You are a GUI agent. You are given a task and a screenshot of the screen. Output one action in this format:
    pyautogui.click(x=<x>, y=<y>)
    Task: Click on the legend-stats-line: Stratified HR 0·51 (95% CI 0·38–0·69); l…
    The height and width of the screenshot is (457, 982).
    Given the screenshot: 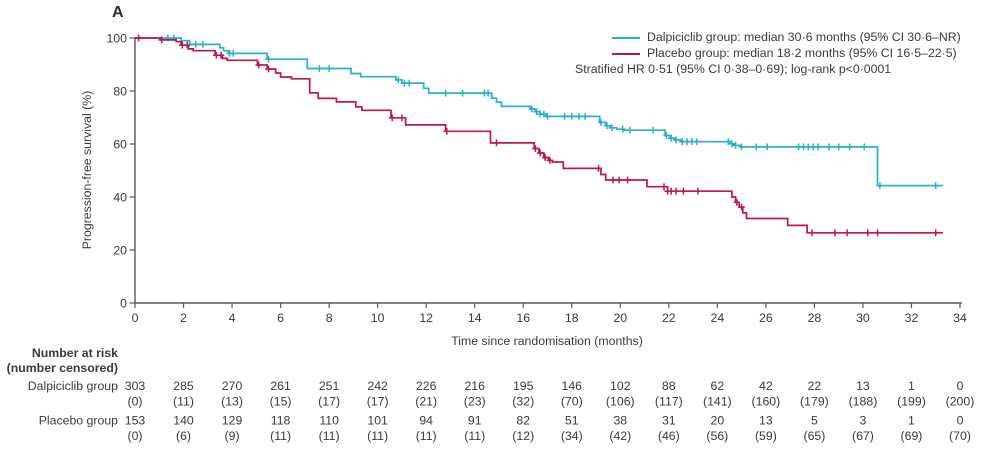 What is the action you would take?
    pyautogui.click(x=768, y=70)
    